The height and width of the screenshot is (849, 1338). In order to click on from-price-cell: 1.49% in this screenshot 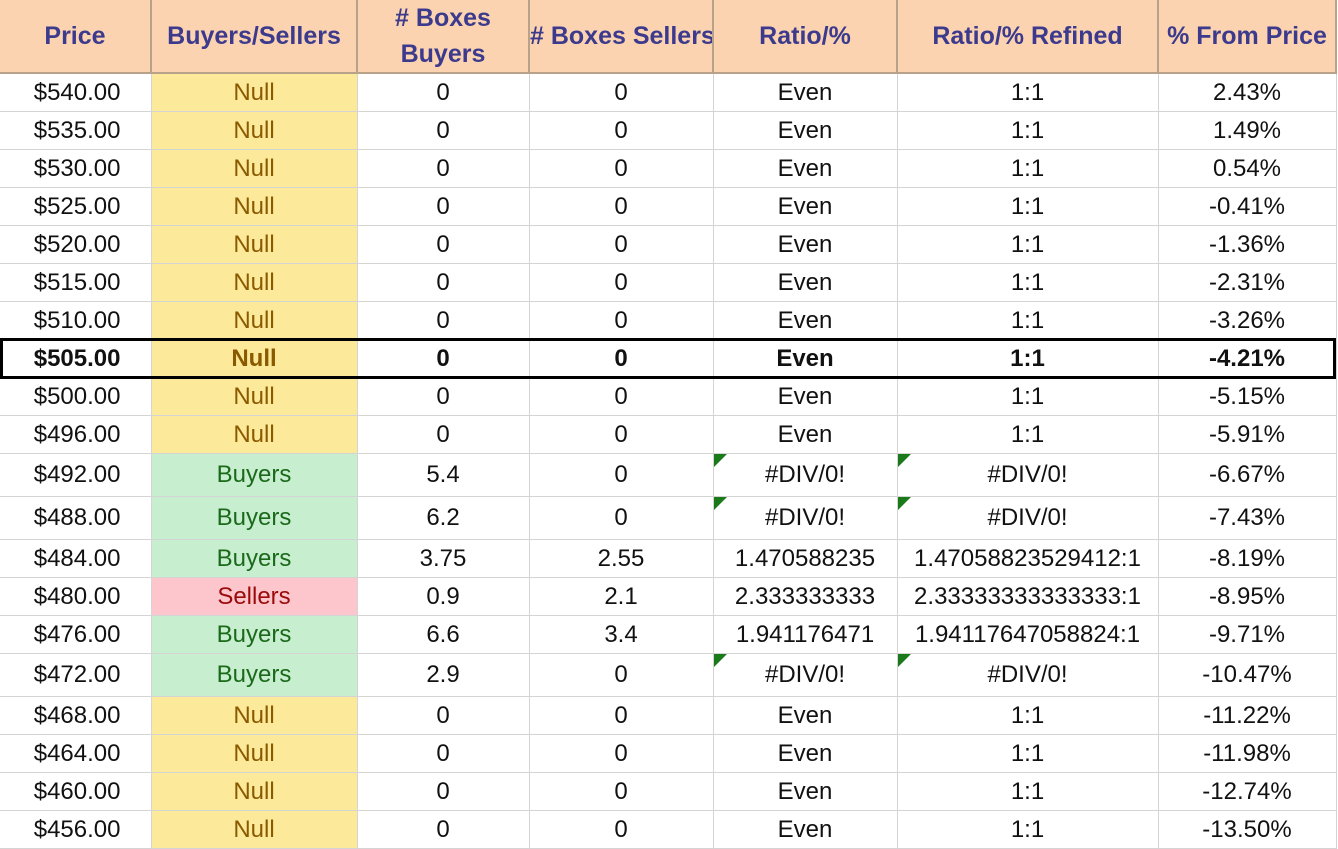, I will do `click(1247, 130)`.